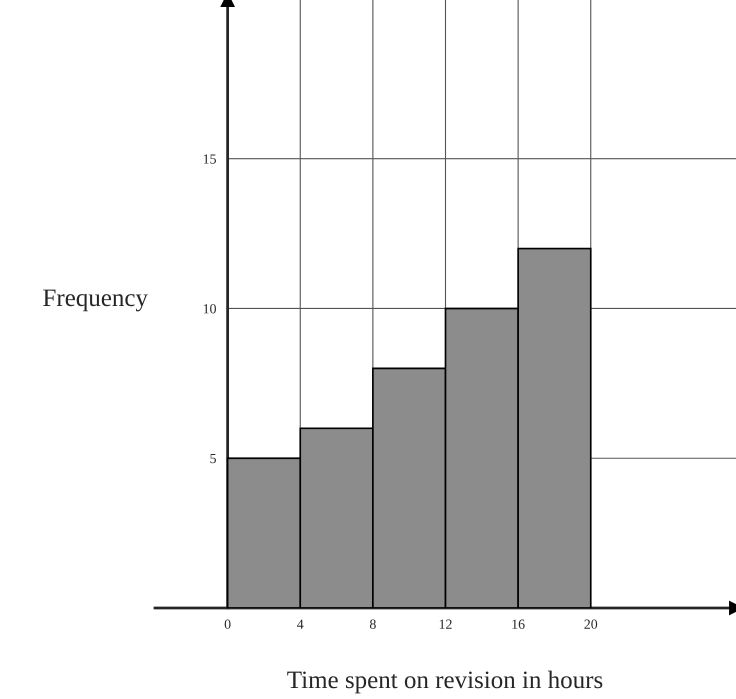 This screenshot has height=699, width=736. Describe the element at coordinates (518, 624) in the screenshot. I see `x-tick-label: 16` at that location.